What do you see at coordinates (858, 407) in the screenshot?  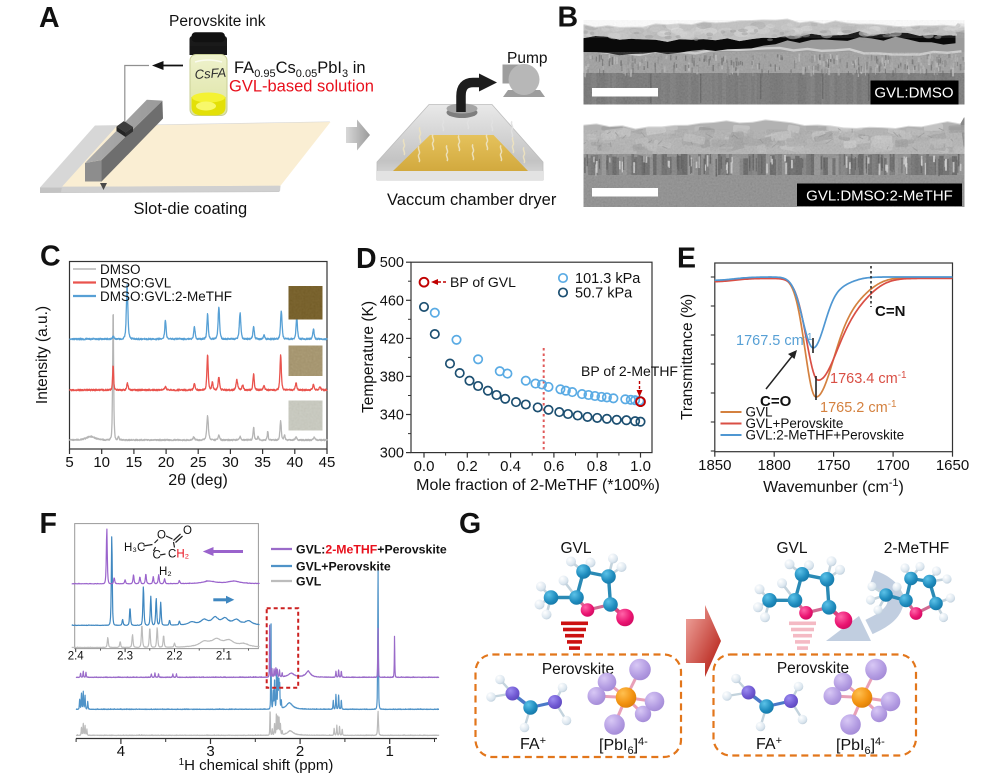 I see `svg-text: 1765.2 cm-1` at bounding box center [858, 407].